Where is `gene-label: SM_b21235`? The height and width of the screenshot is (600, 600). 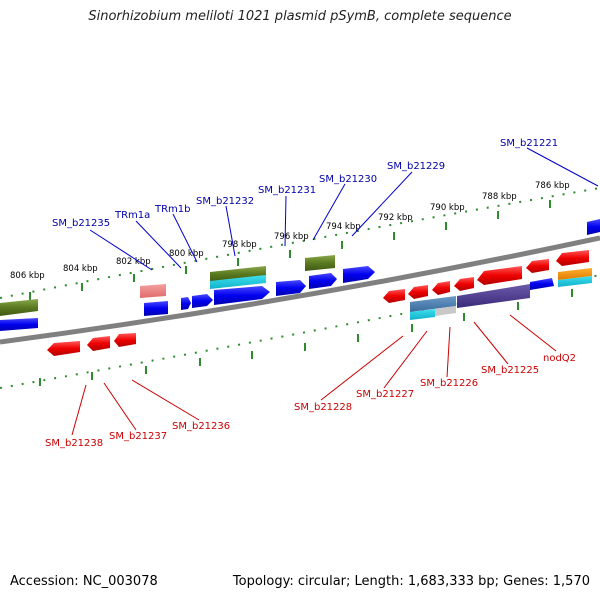
gene-label: SM_b21235 is located at coordinates (81, 223).